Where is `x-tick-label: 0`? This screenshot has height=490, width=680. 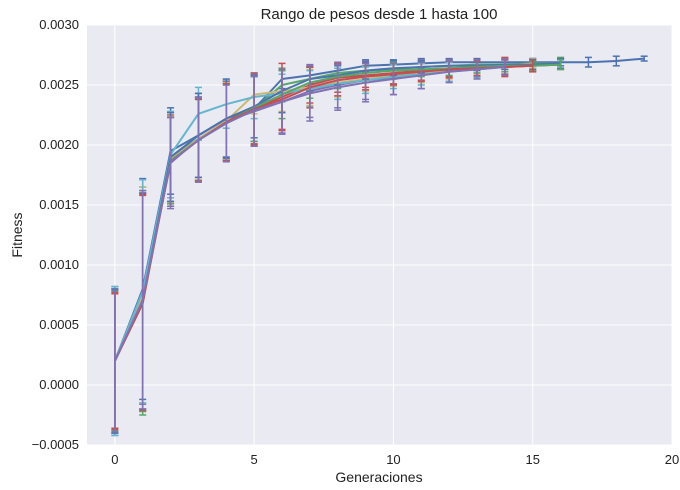 x-tick-label: 0 is located at coordinates (114, 459).